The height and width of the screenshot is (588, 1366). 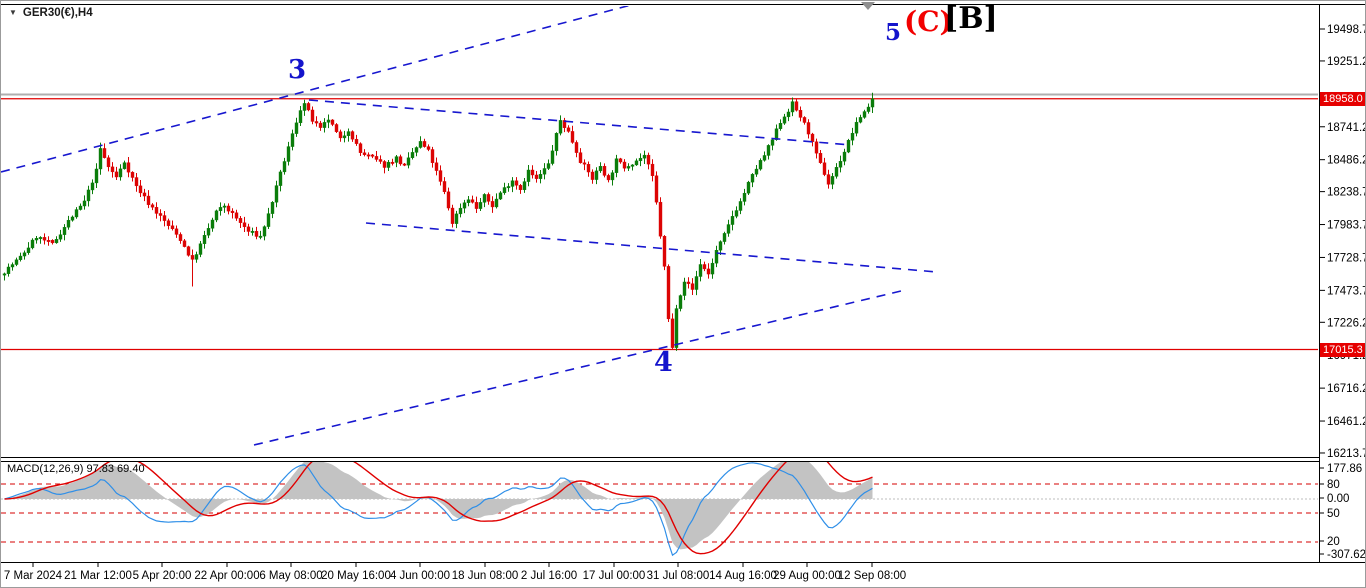 What do you see at coordinates (1342, 99) in the screenshot?
I see `current-price-tag: 18958.0` at bounding box center [1342, 99].